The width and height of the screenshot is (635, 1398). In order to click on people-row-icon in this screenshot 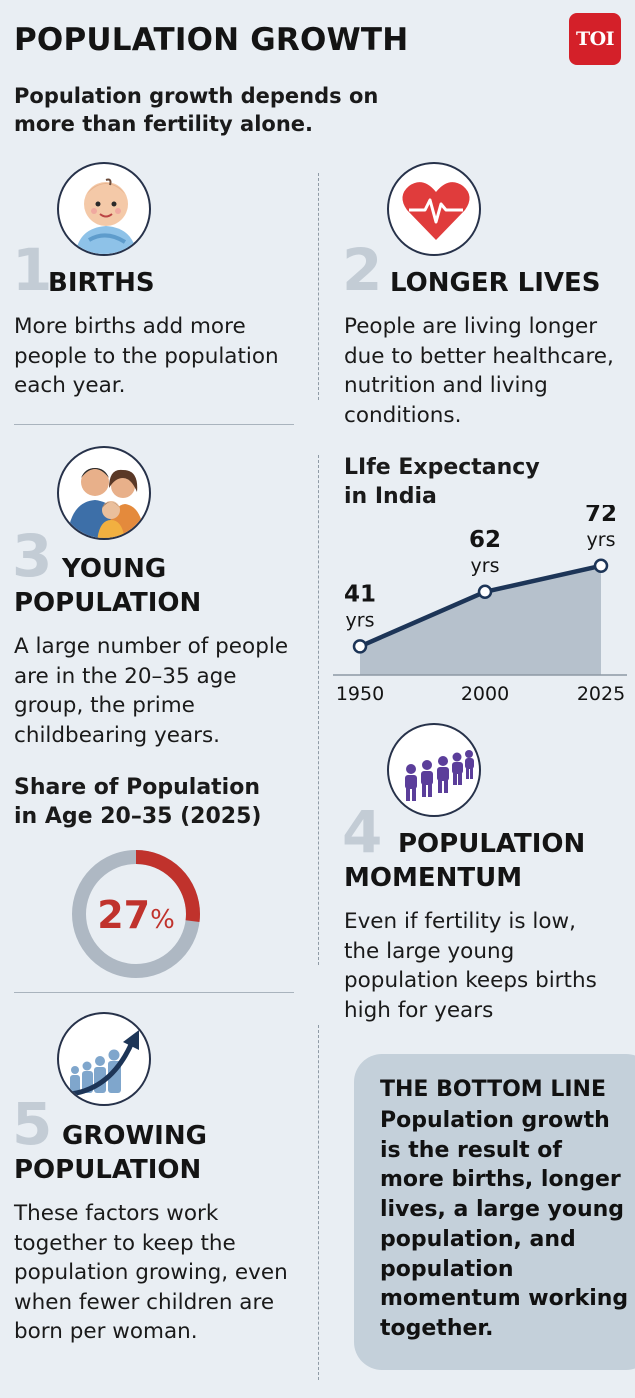, I will do `click(434, 770)`.